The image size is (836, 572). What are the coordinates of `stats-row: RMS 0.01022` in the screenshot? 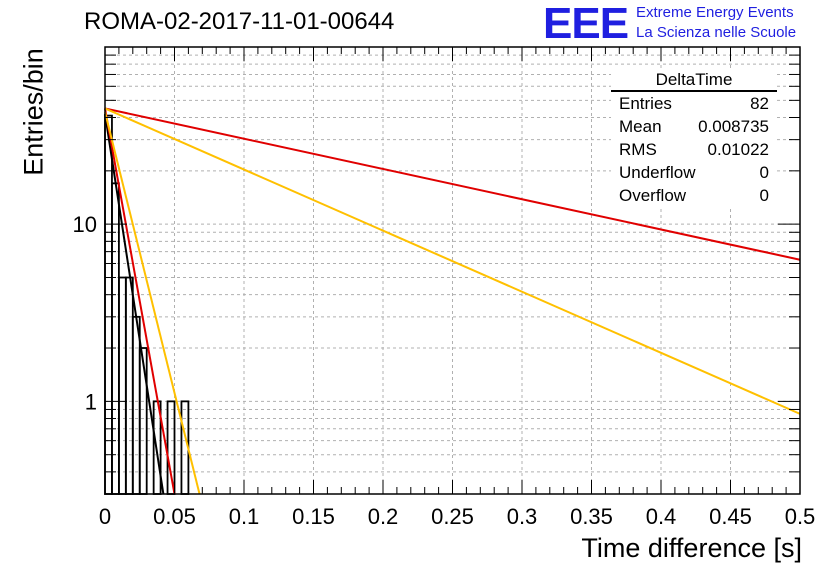 It's located at (694, 149).